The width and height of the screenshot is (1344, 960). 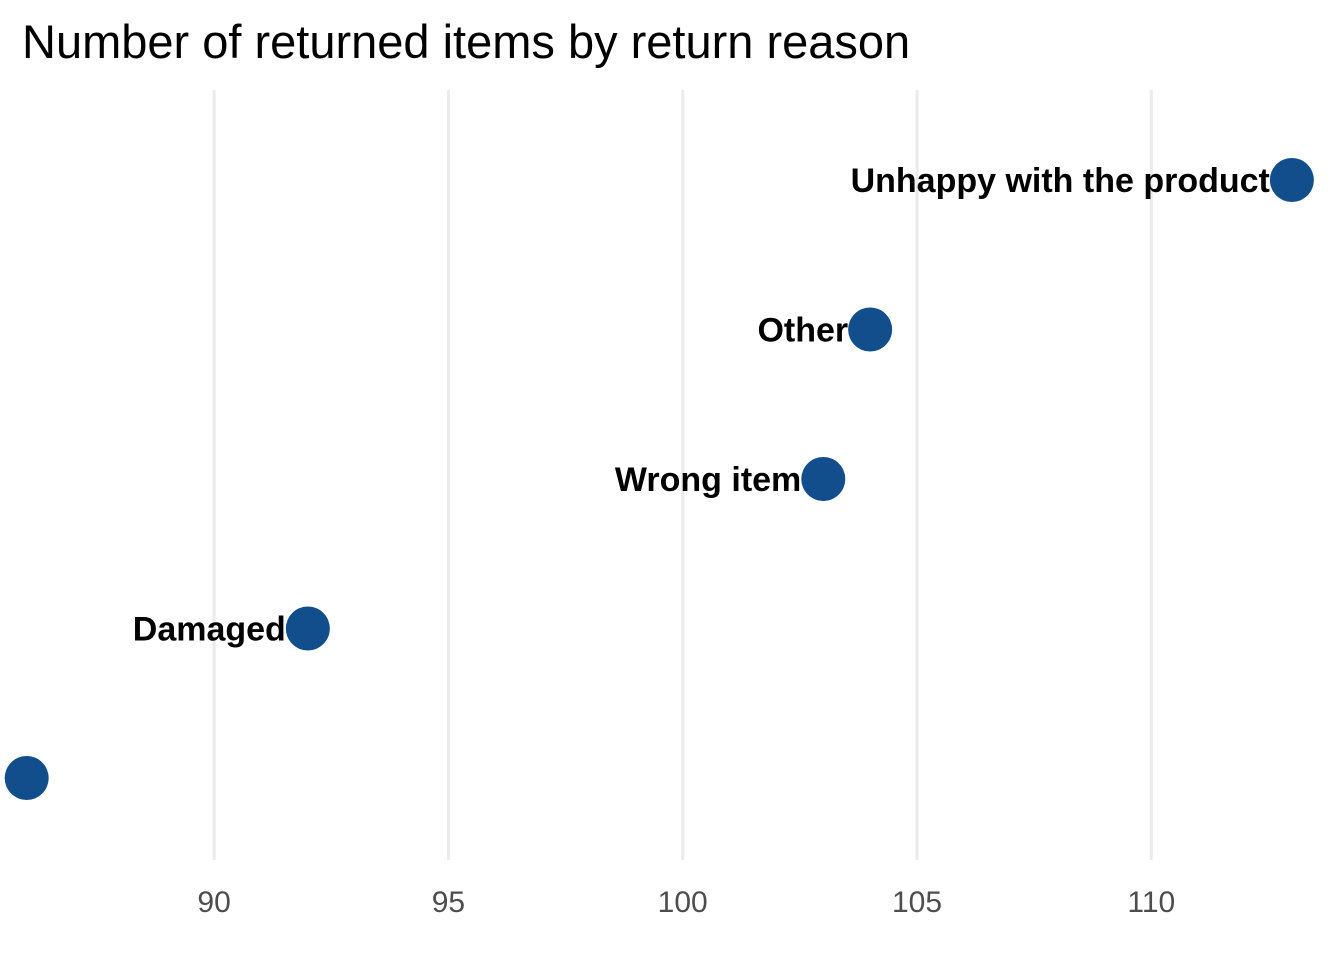 I want to click on point-label: Wrong item, so click(x=708, y=480).